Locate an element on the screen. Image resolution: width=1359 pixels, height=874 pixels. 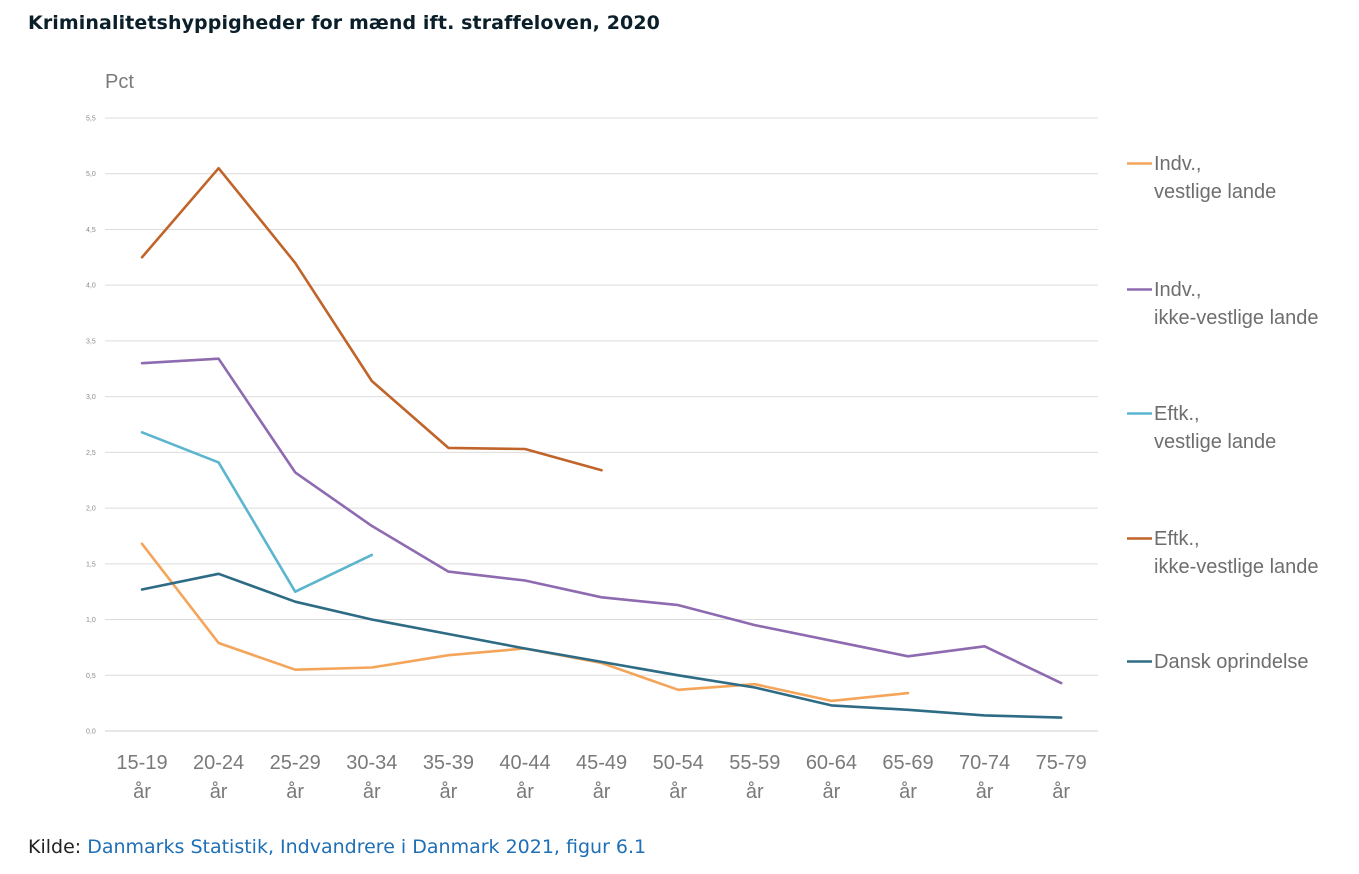
y-tick-label: 3,0 is located at coordinates (91, 397).